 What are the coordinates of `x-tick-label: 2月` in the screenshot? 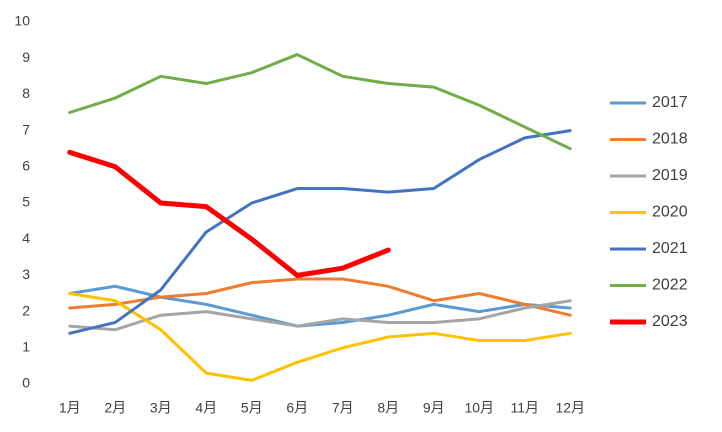 It's located at (115, 408).